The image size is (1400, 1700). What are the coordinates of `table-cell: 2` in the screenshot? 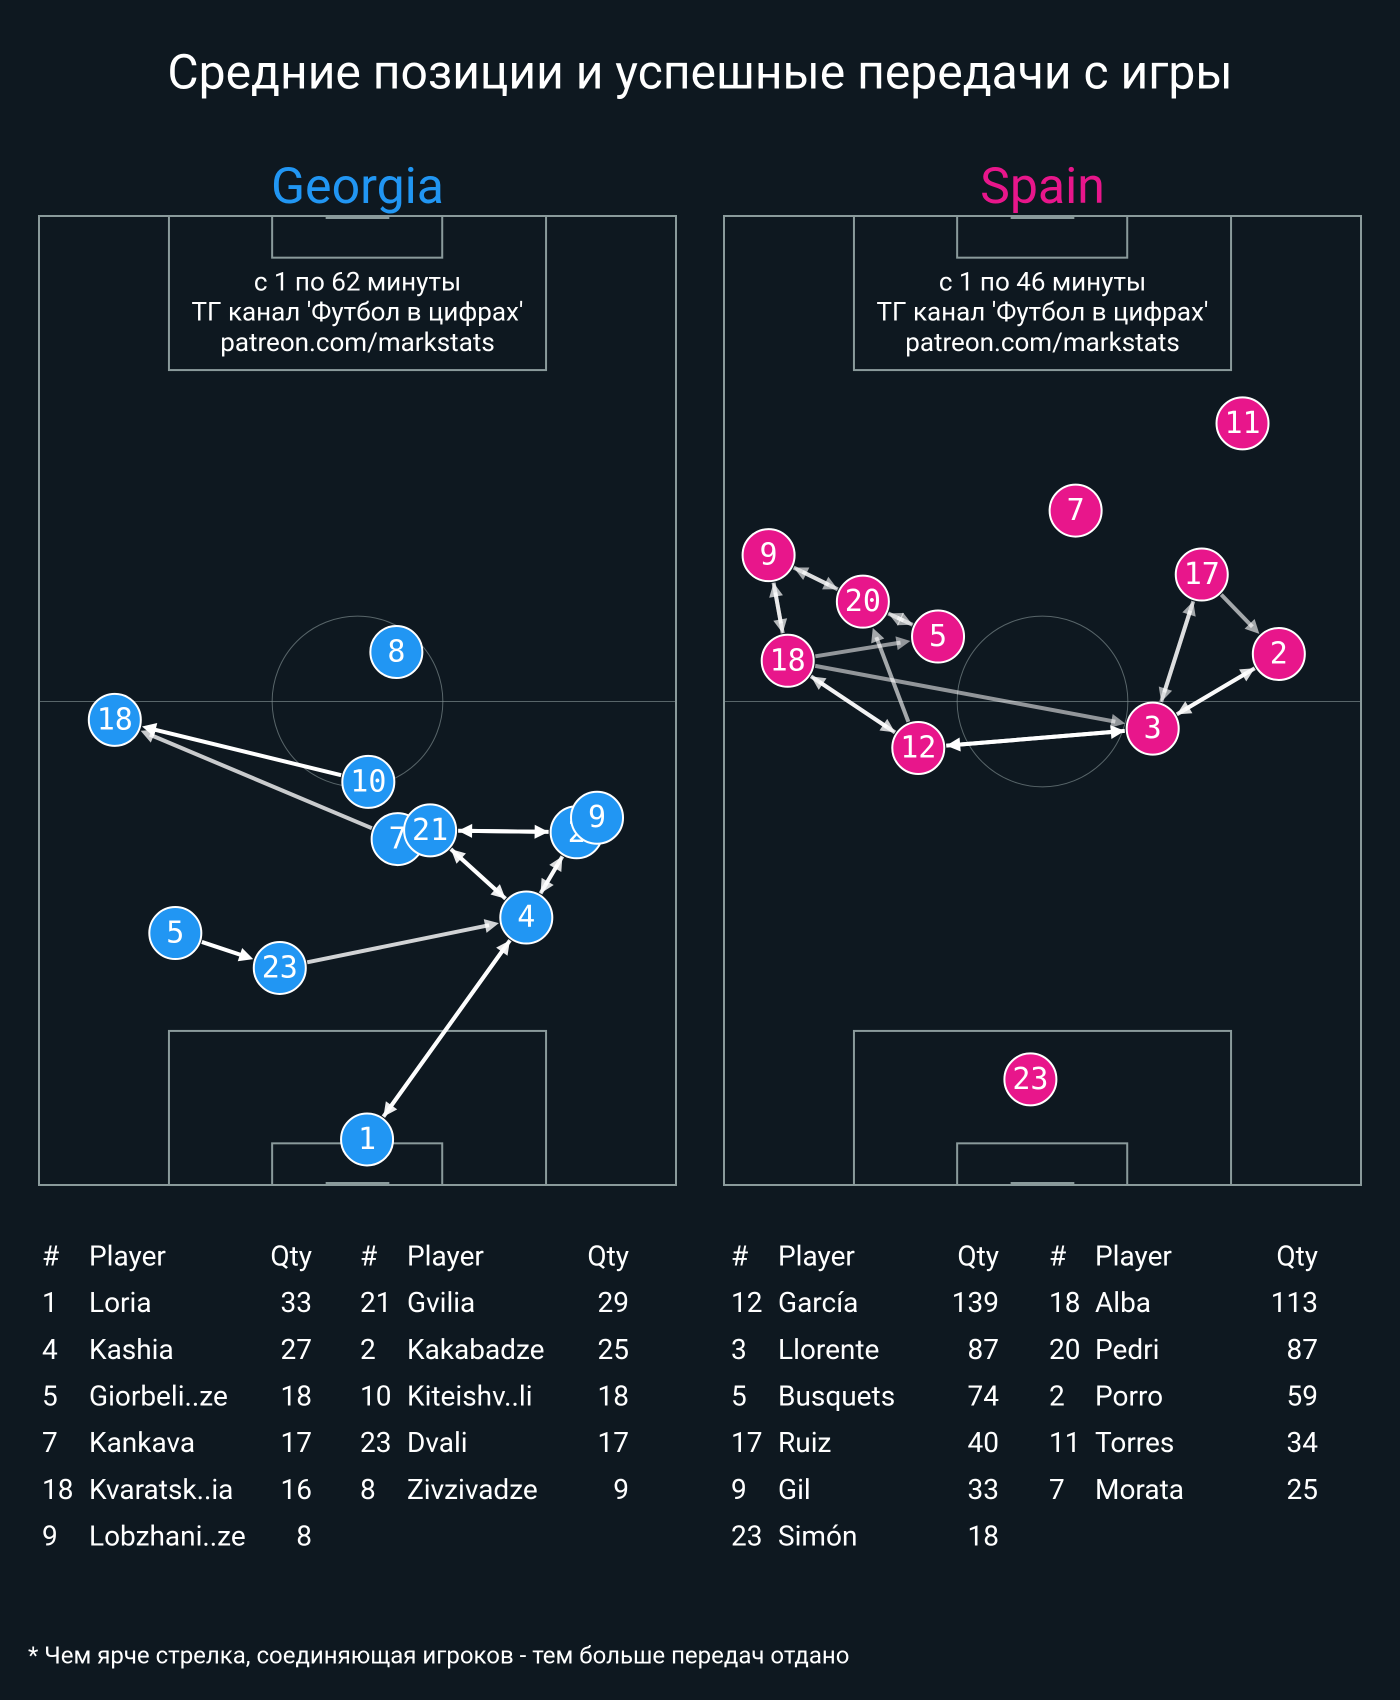 It's located at (1057, 1395).